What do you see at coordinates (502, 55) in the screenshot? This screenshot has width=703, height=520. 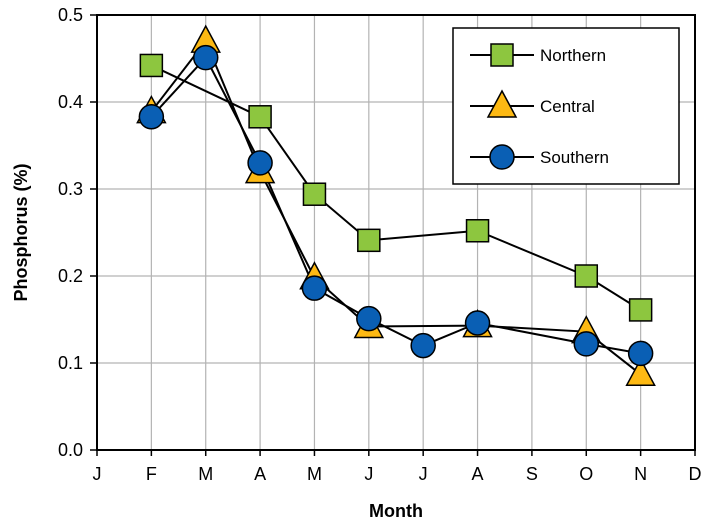 I see `legend-marker-northern` at bounding box center [502, 55].